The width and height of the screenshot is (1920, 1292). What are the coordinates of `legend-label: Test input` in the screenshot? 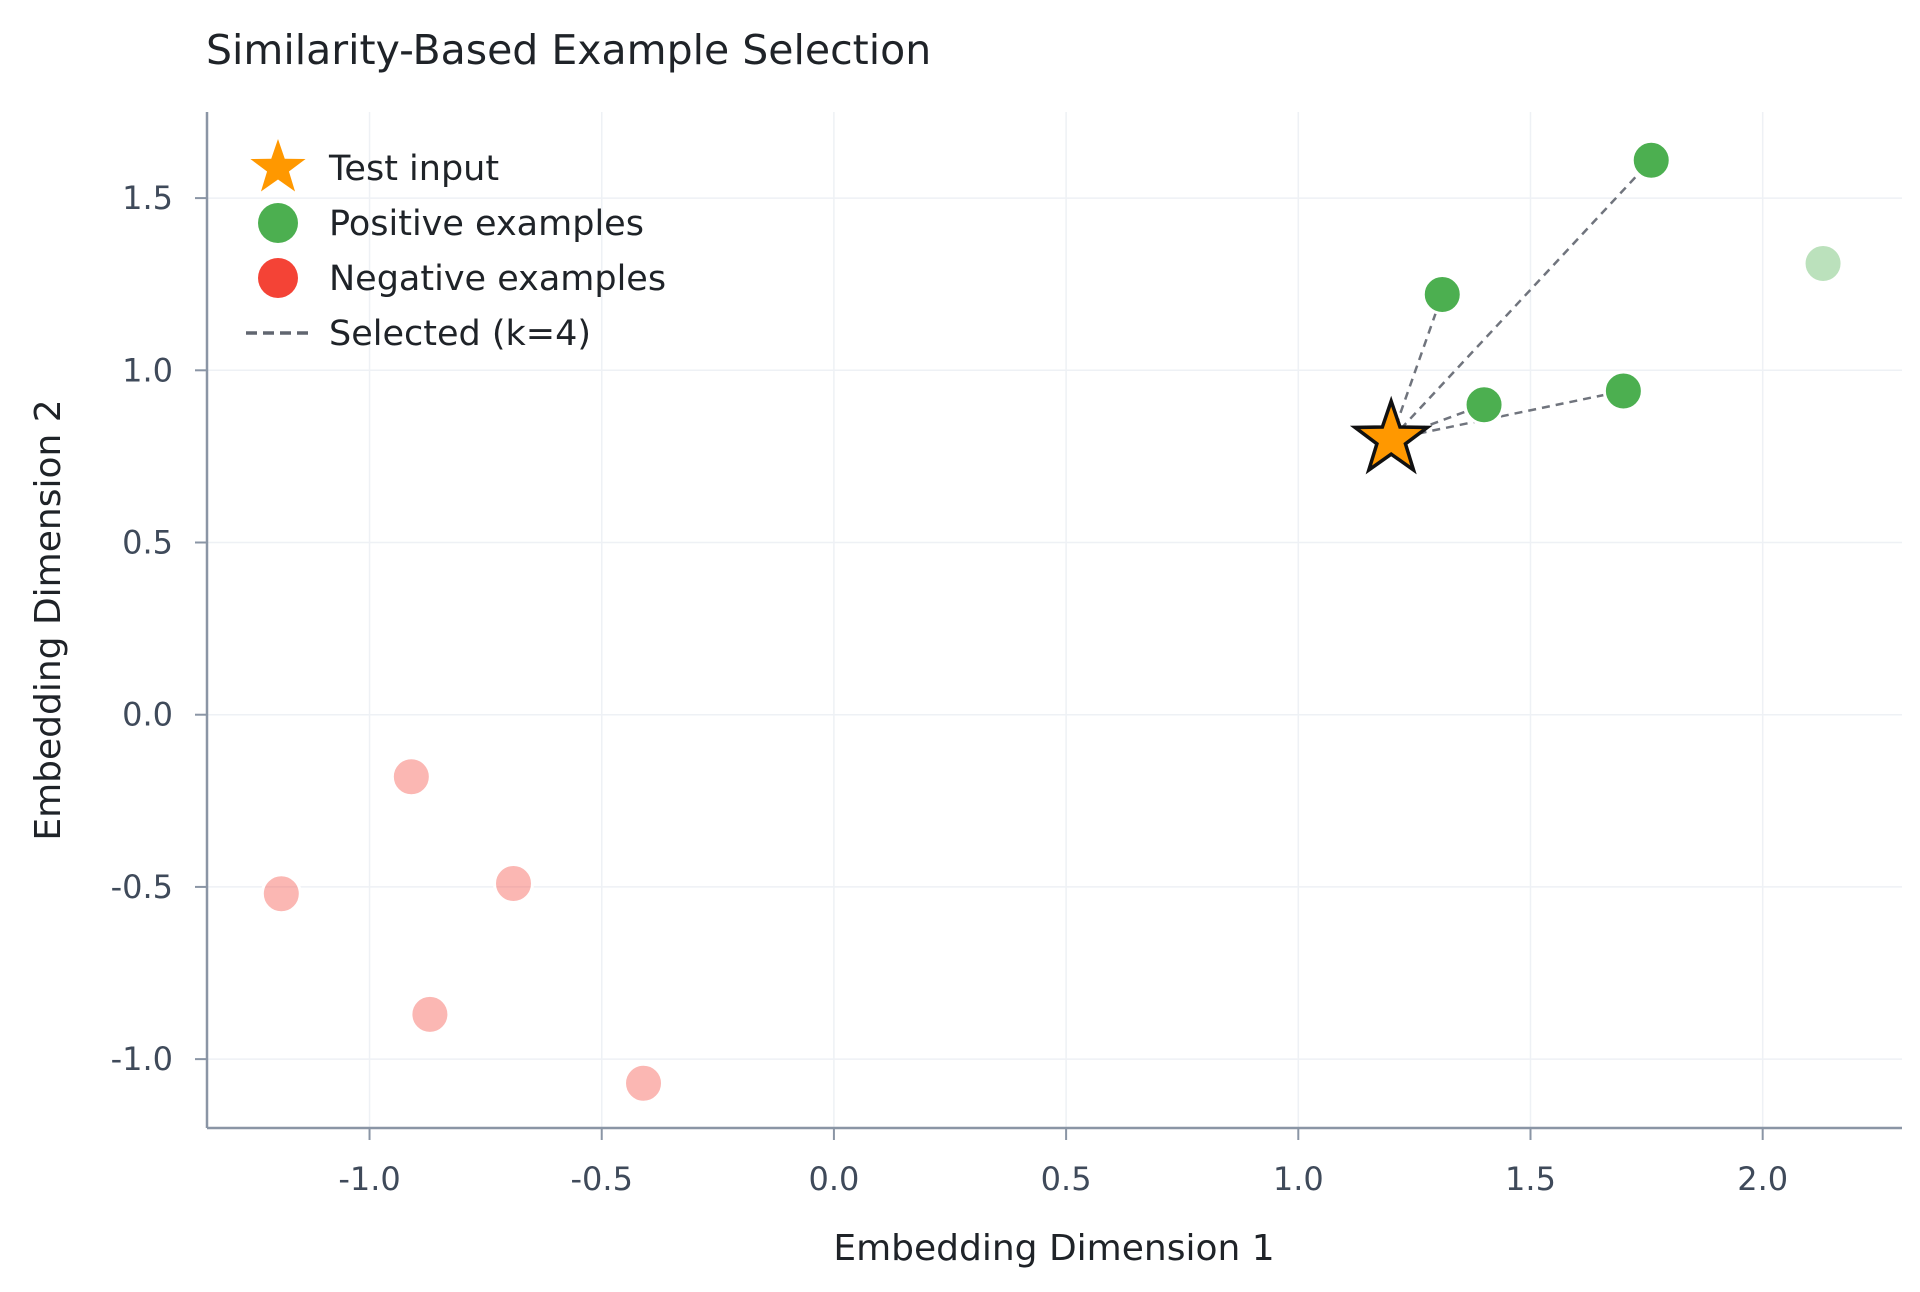 It's located at (413, 169).